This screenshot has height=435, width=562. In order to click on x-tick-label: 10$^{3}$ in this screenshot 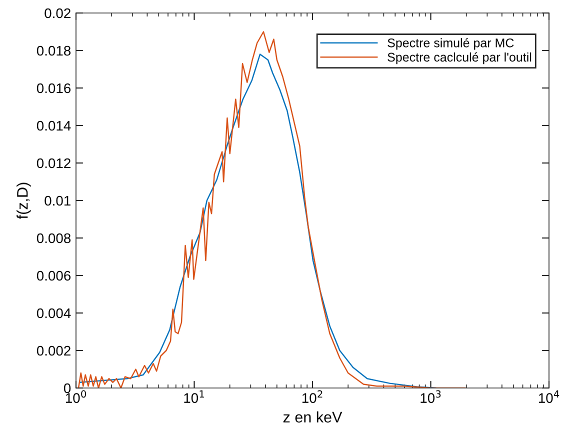, I will do `click(430, 396)`.